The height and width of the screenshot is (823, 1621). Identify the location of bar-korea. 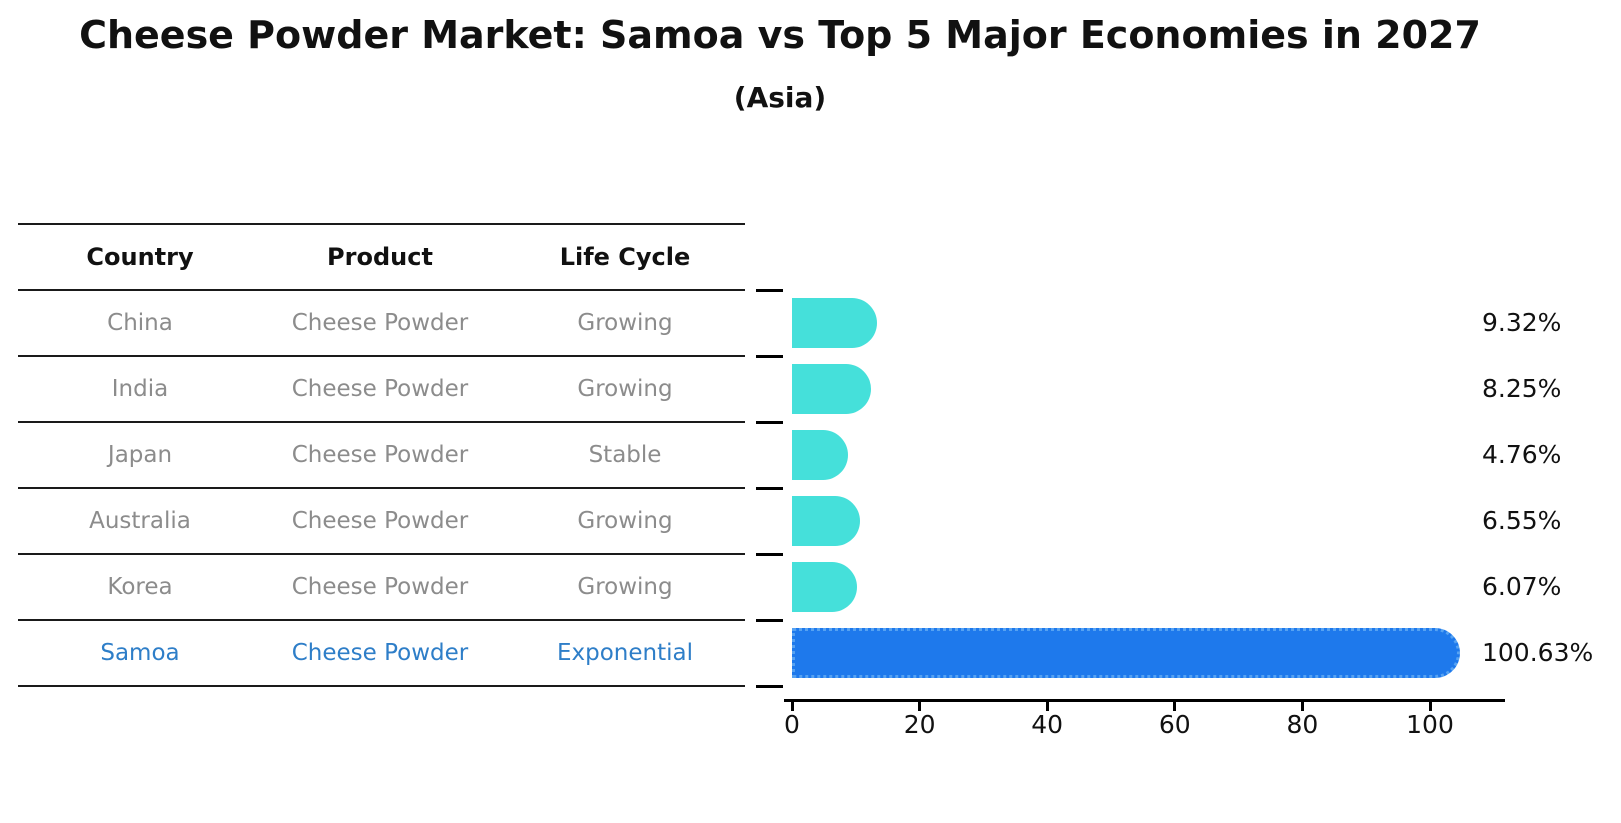
(824, 587).